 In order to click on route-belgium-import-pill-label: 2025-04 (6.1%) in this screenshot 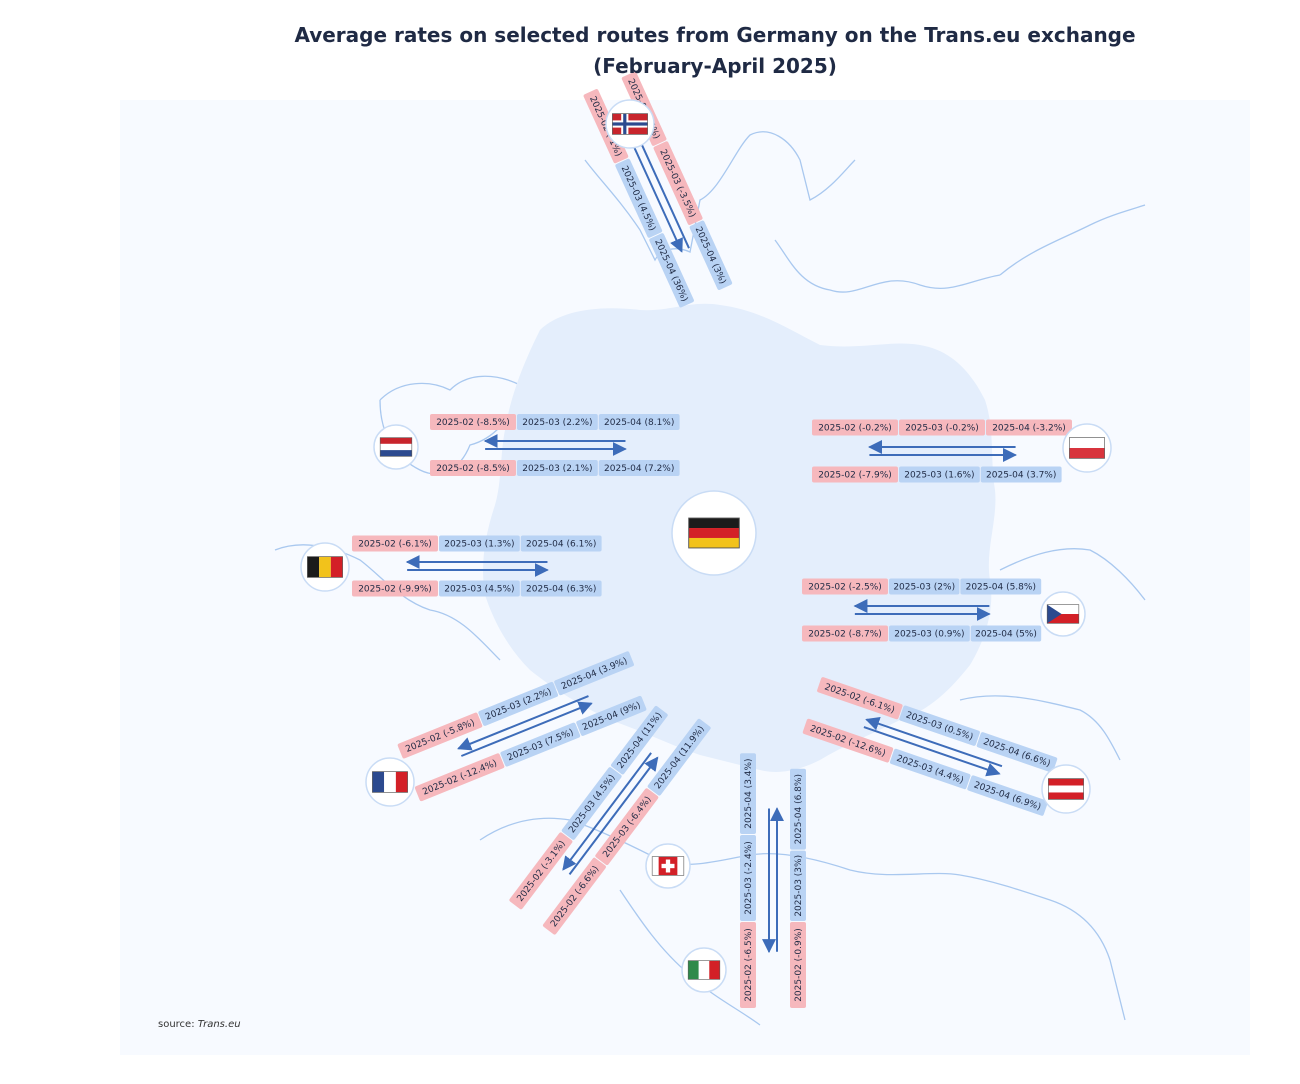, I will do `click(561, 545)`.